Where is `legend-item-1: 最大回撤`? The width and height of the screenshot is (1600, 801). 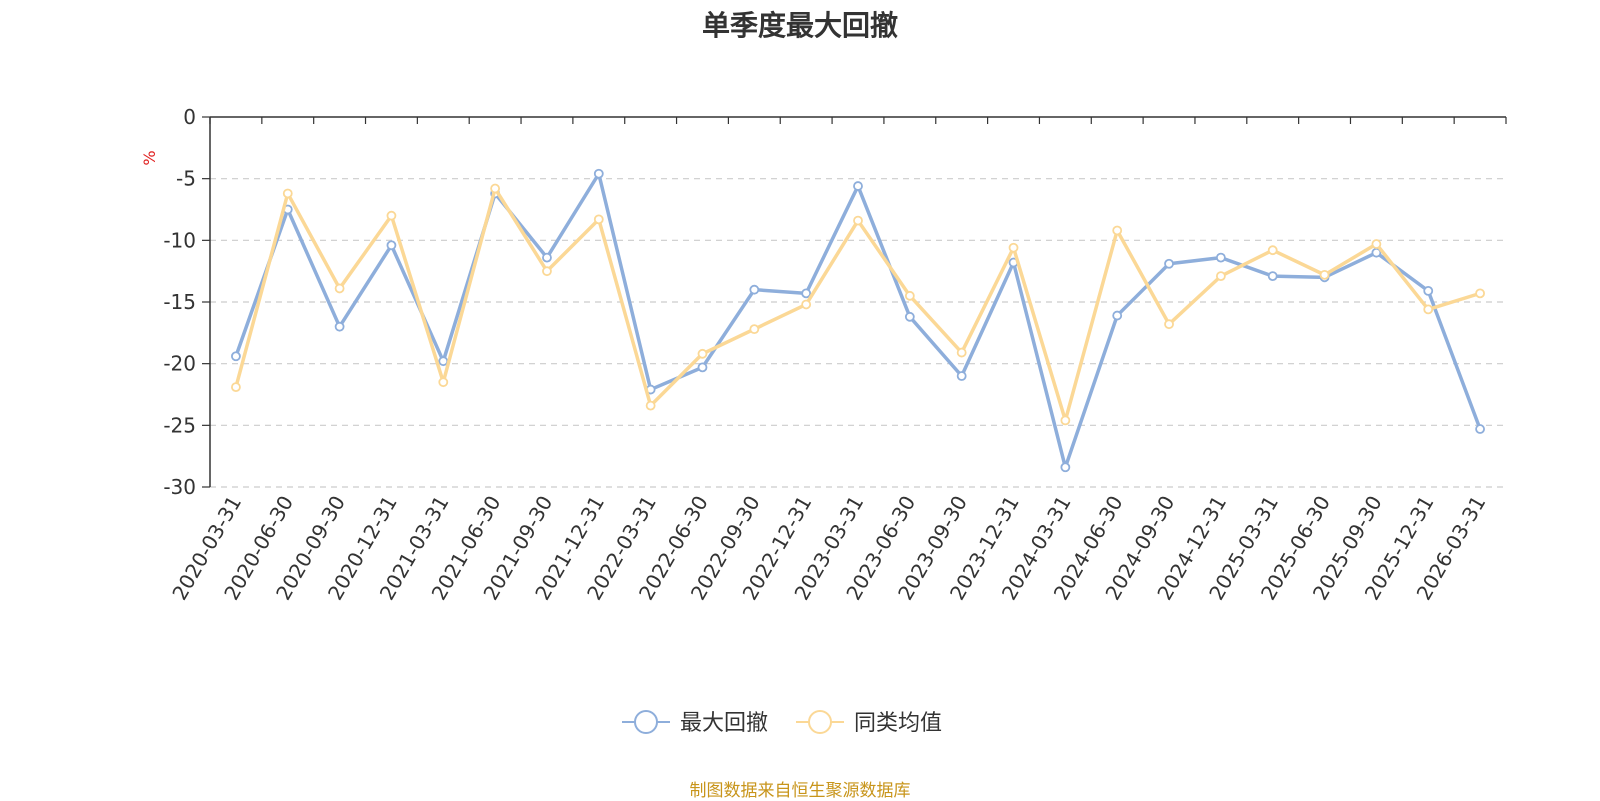
legend-item-1: 最大回撤 is located at coordinates (695, 723).